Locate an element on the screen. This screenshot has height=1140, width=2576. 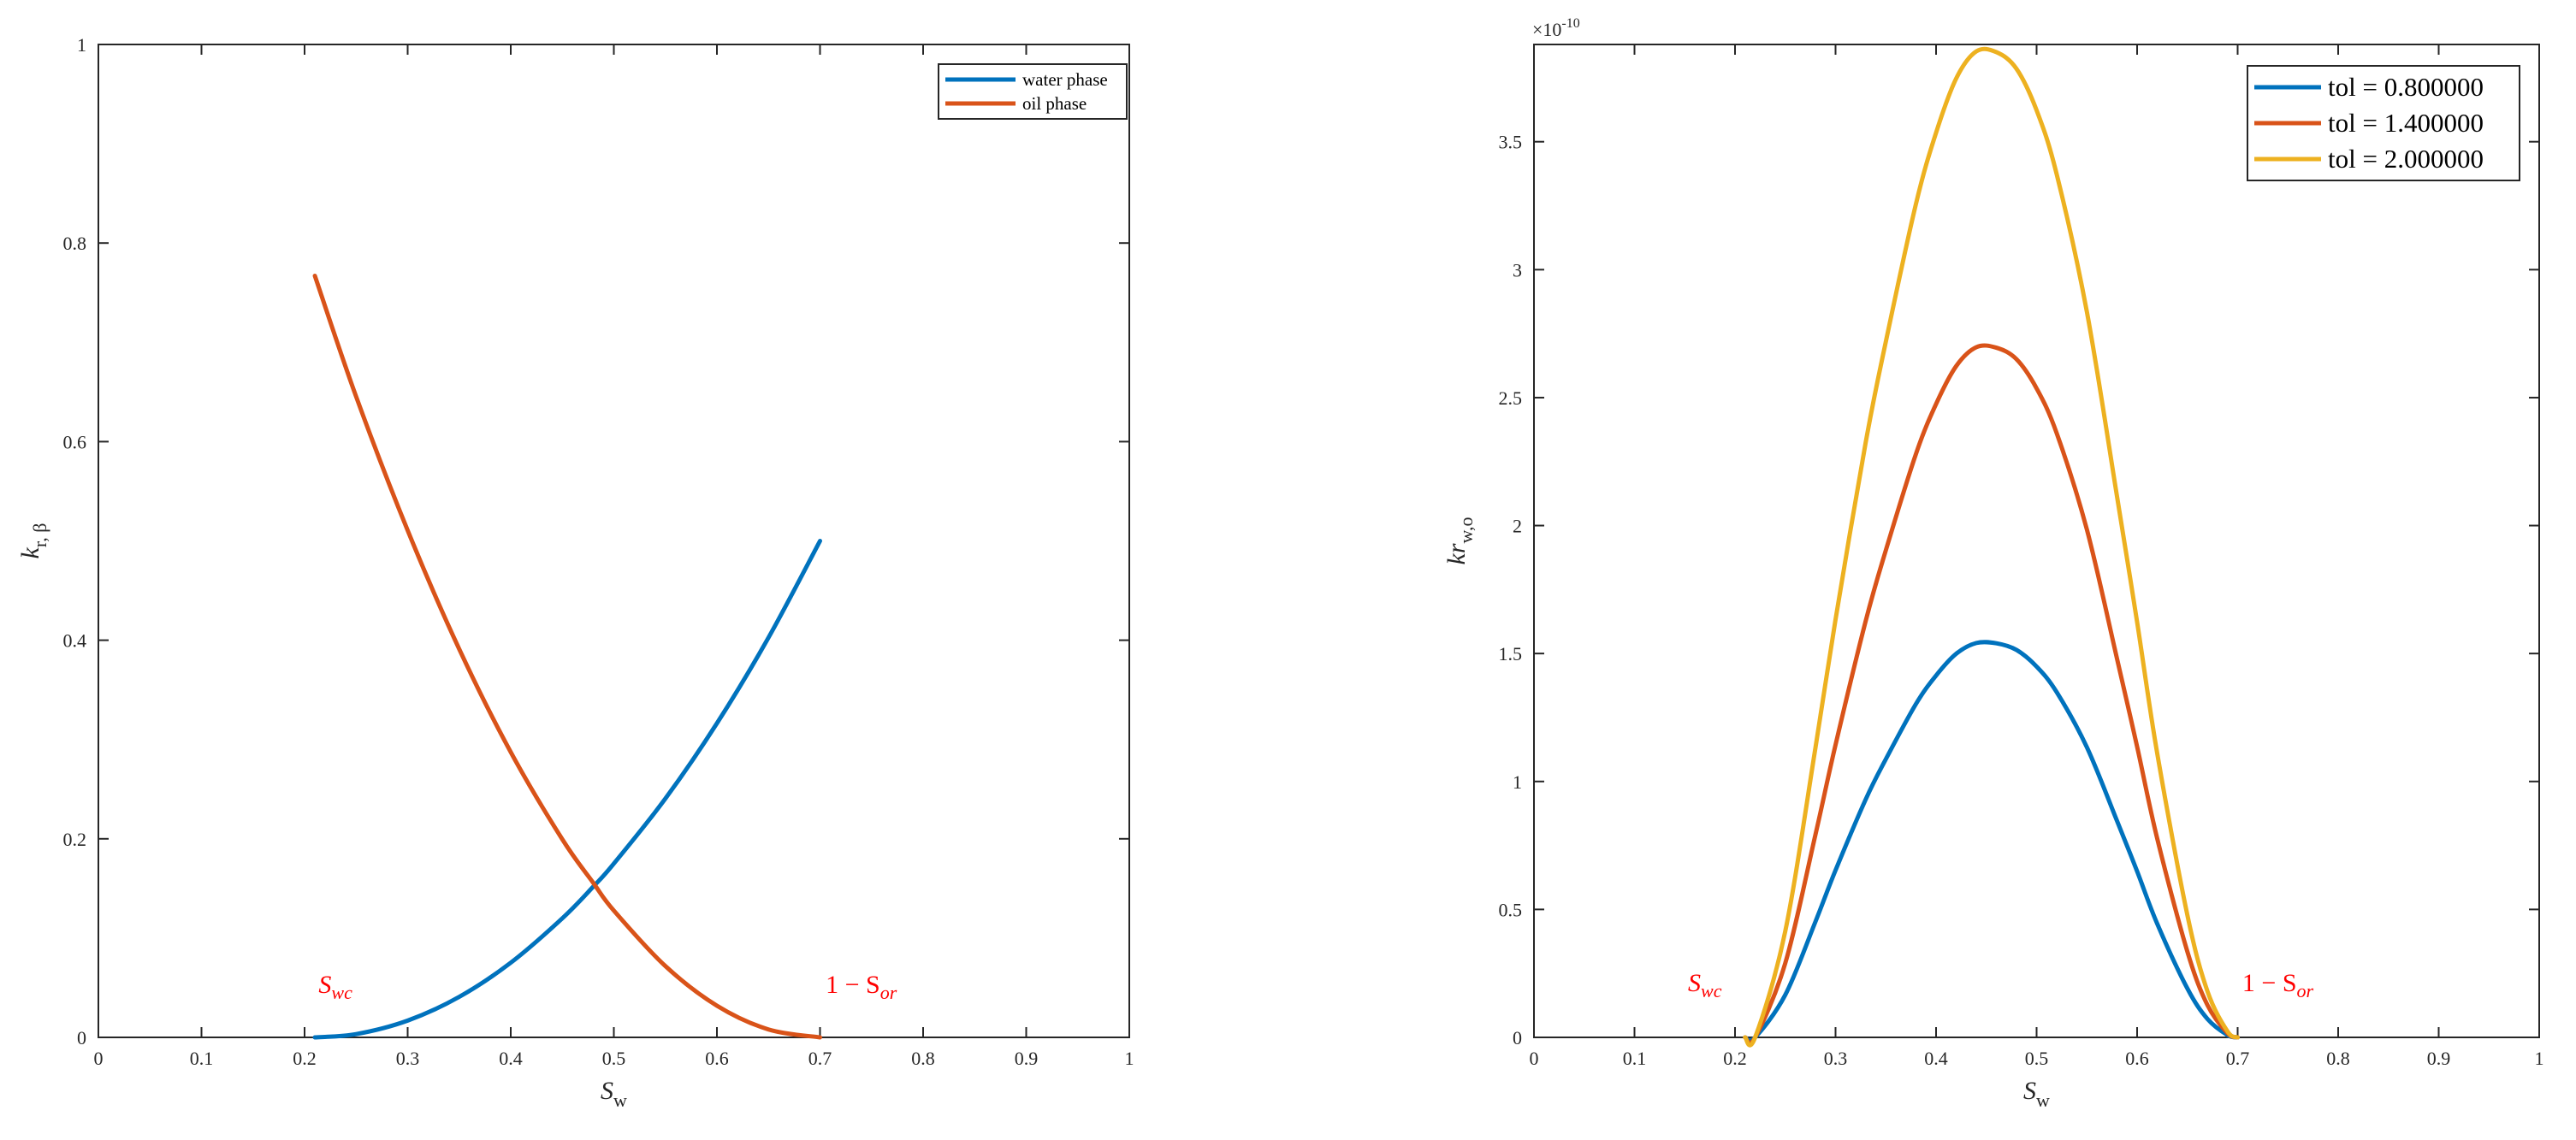
legend-label: tol = 0.800000 is located at coordinates (2406, 87).